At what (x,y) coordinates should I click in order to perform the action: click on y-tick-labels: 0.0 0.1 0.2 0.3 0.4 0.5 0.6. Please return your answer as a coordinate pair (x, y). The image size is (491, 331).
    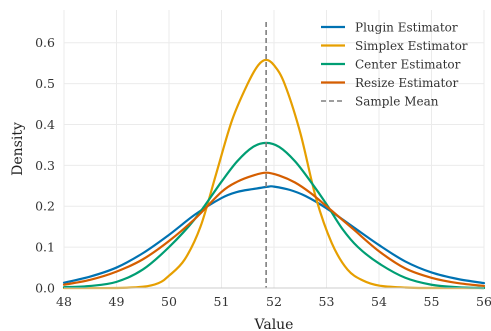
    Looking at the image, I should click on (45, 165).